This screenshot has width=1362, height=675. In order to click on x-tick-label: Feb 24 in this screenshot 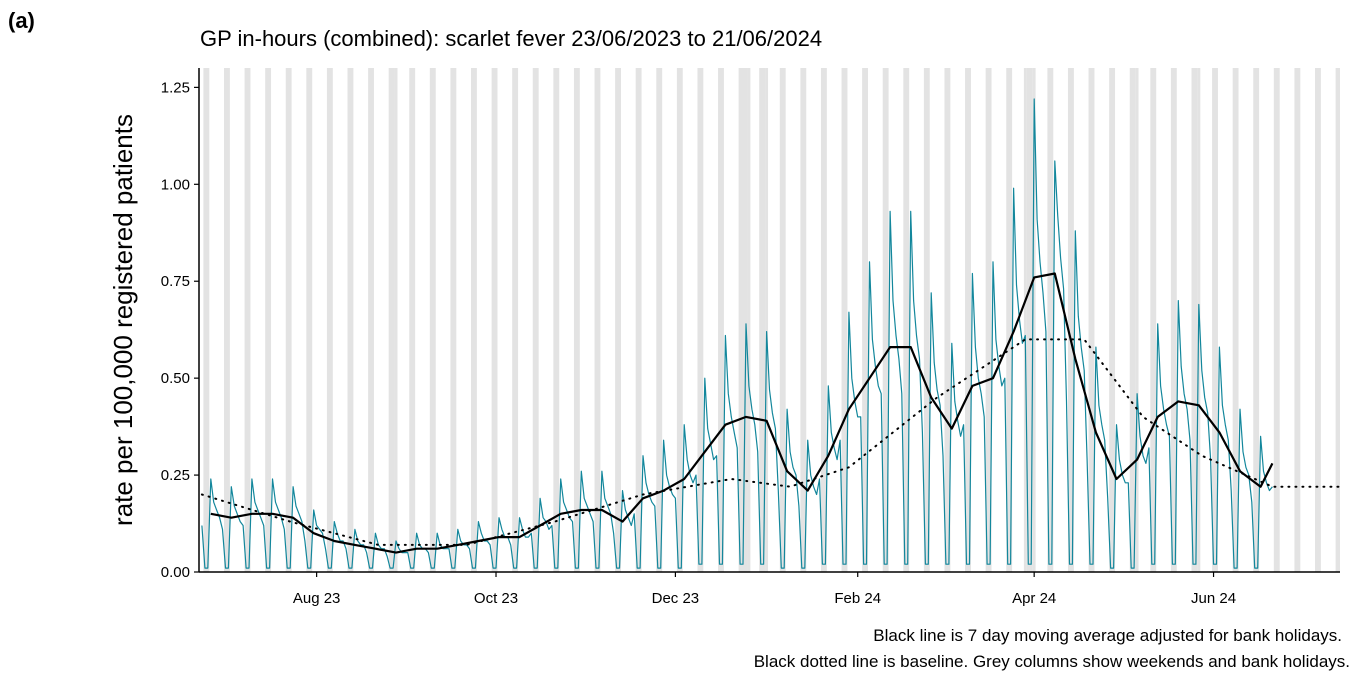, I will do `click(857, 598)`.